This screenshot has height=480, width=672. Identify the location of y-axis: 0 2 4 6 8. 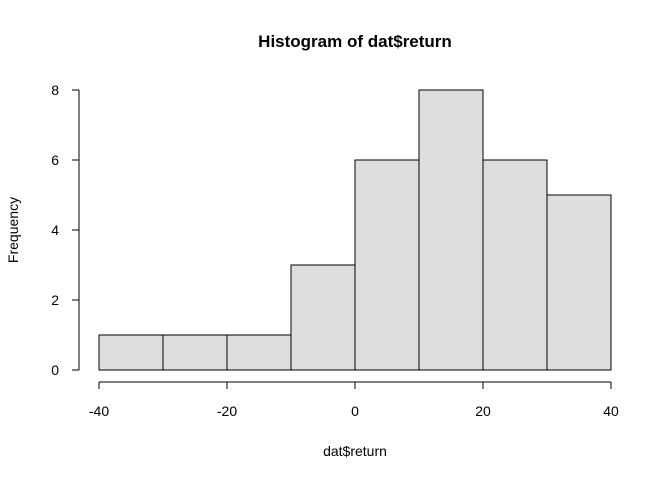
(65, 230).